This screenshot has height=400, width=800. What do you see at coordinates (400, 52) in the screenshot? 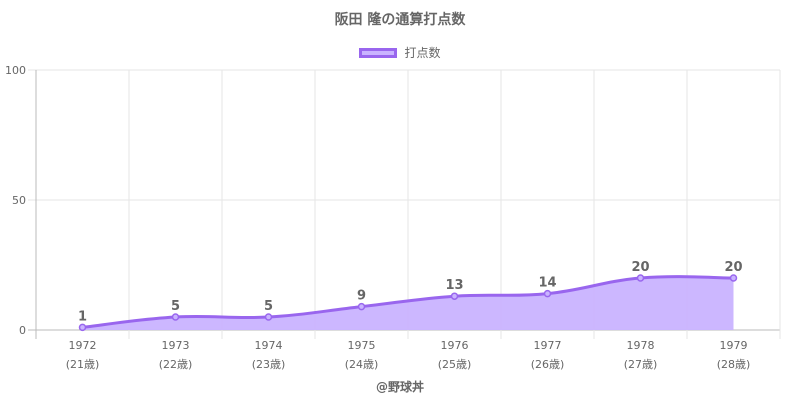
I see `legend: 打点数` at bounding box center [400, 52].